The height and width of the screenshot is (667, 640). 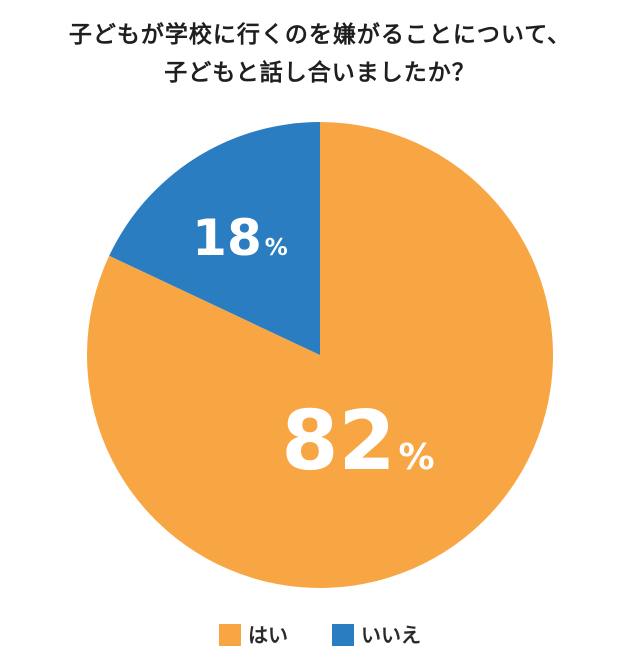 I want to click on legend-item-yes: はい, so click(x=253, y=635).